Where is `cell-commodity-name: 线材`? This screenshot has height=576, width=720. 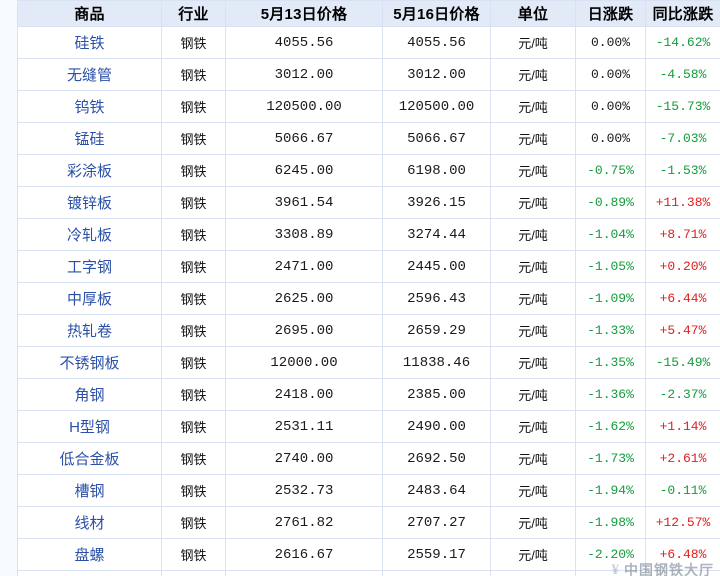 cell-commodity-name: 线材 is located at coordinates (89, 522).